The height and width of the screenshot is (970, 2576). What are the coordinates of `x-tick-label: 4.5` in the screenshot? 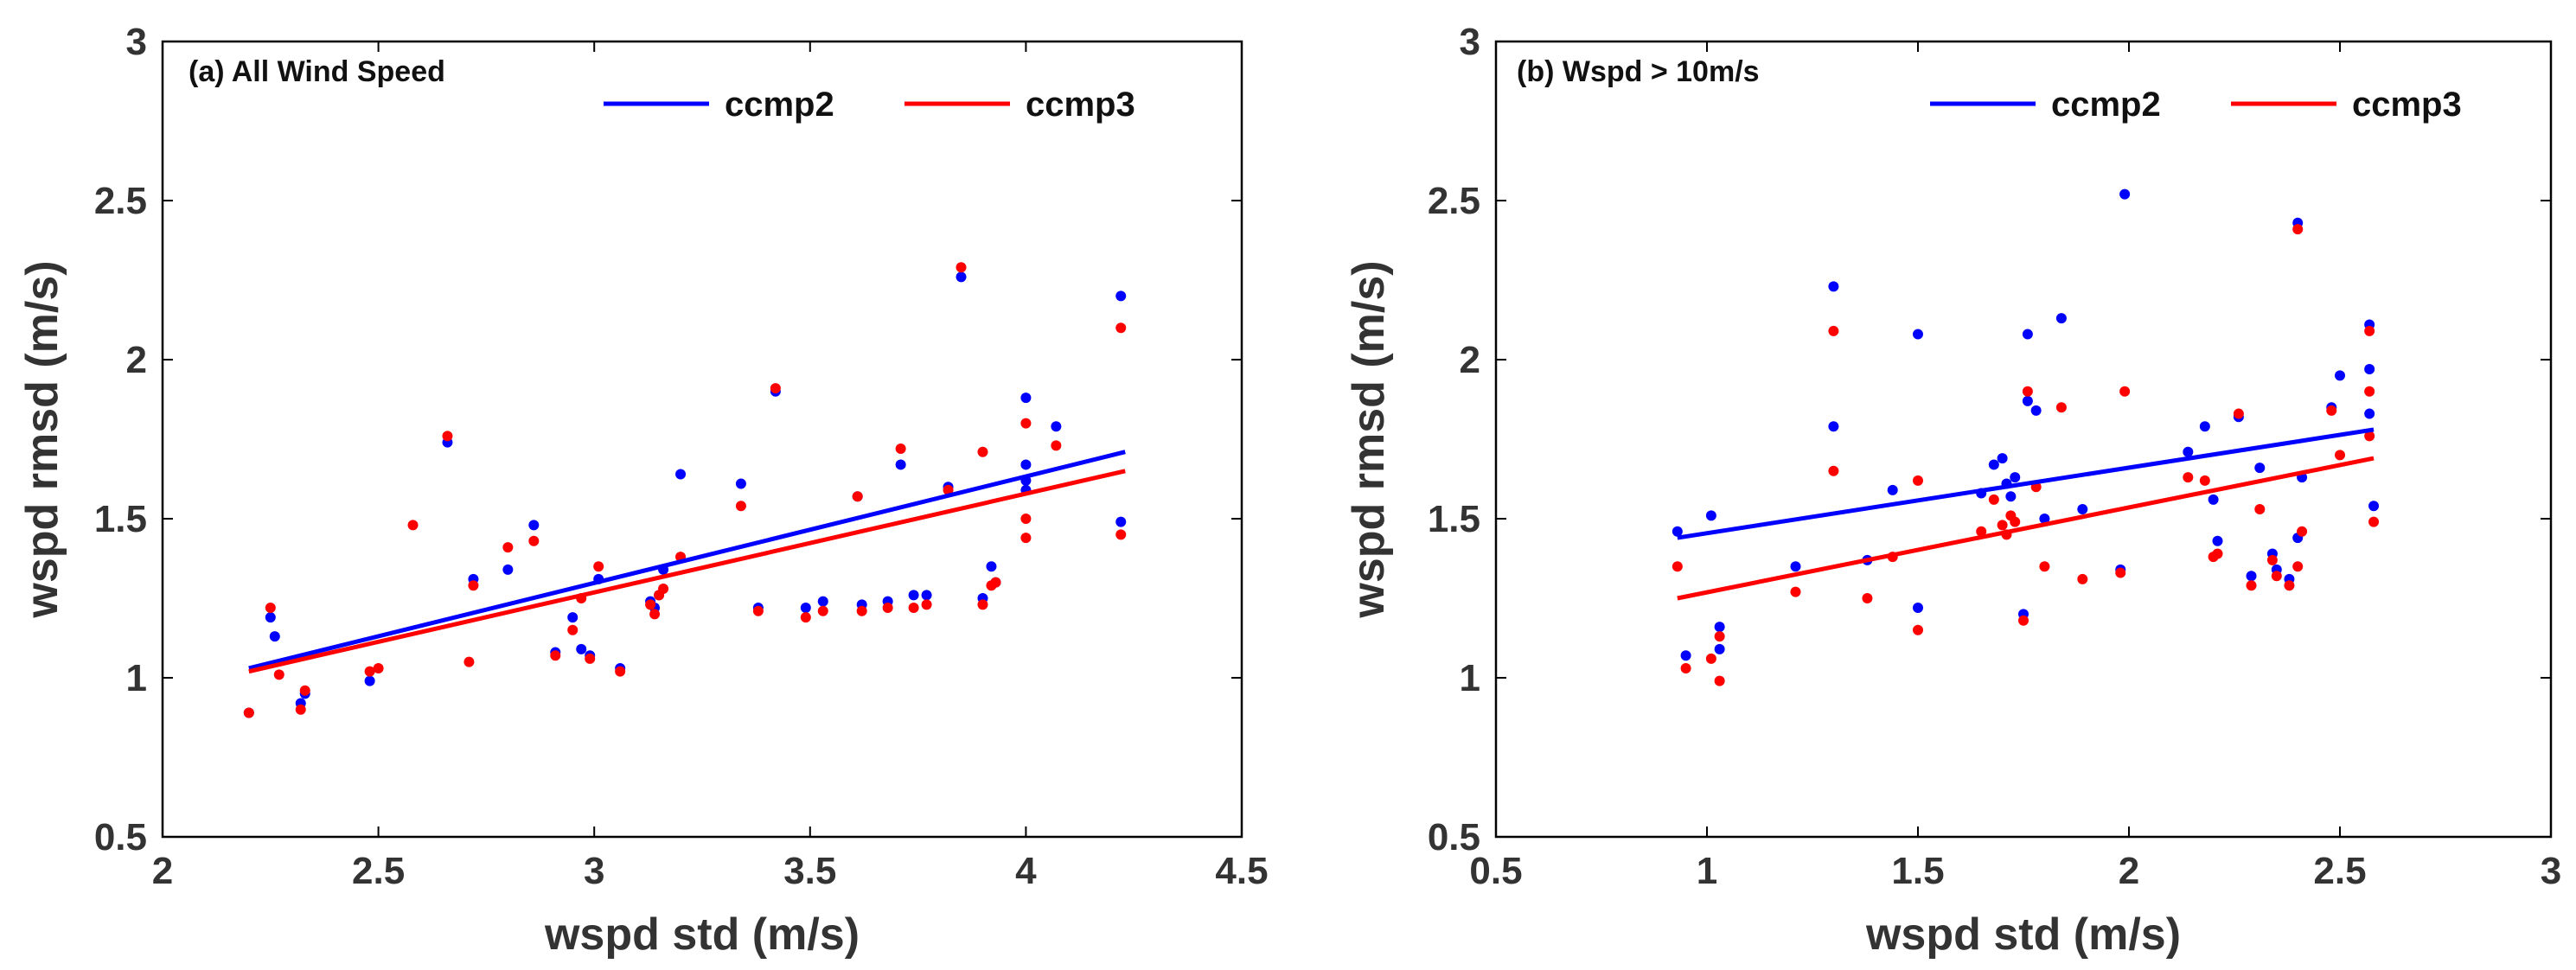 It's located at (1242, 871).